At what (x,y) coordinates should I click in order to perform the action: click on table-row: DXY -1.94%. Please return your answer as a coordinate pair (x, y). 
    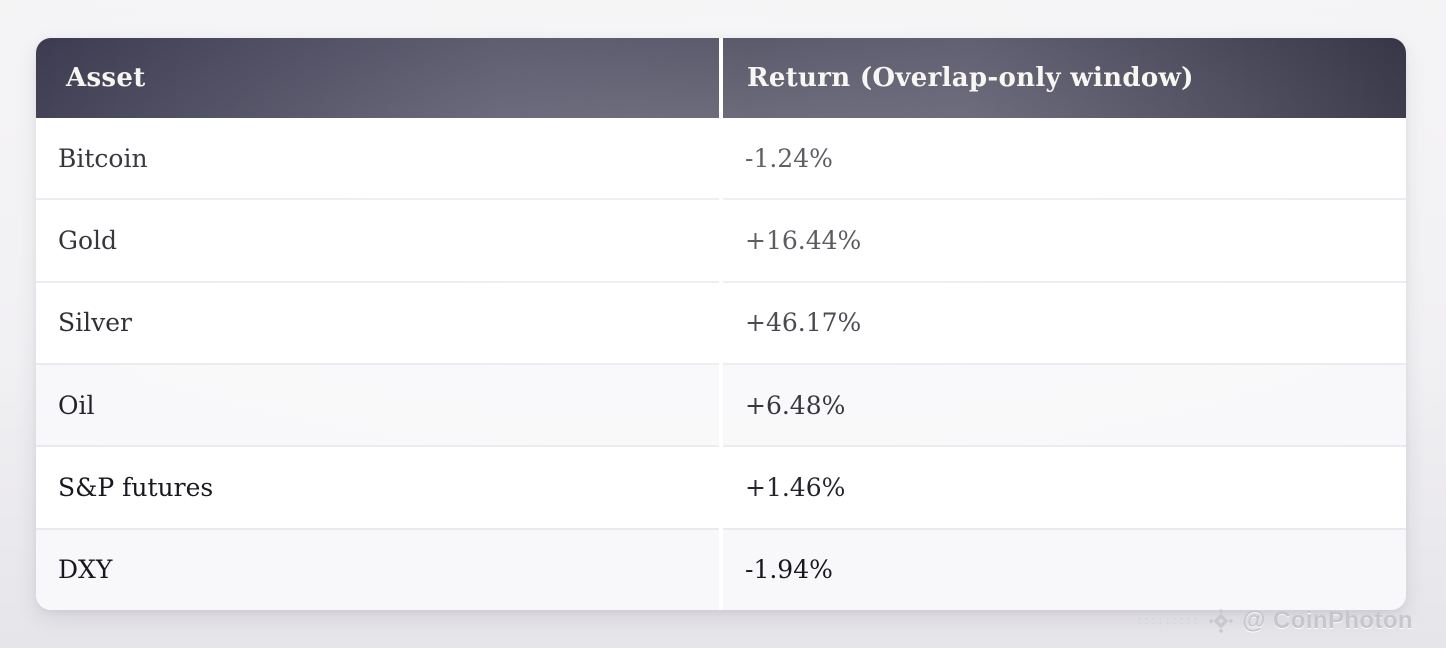
    Looking at the image, I should click on (721, 568).